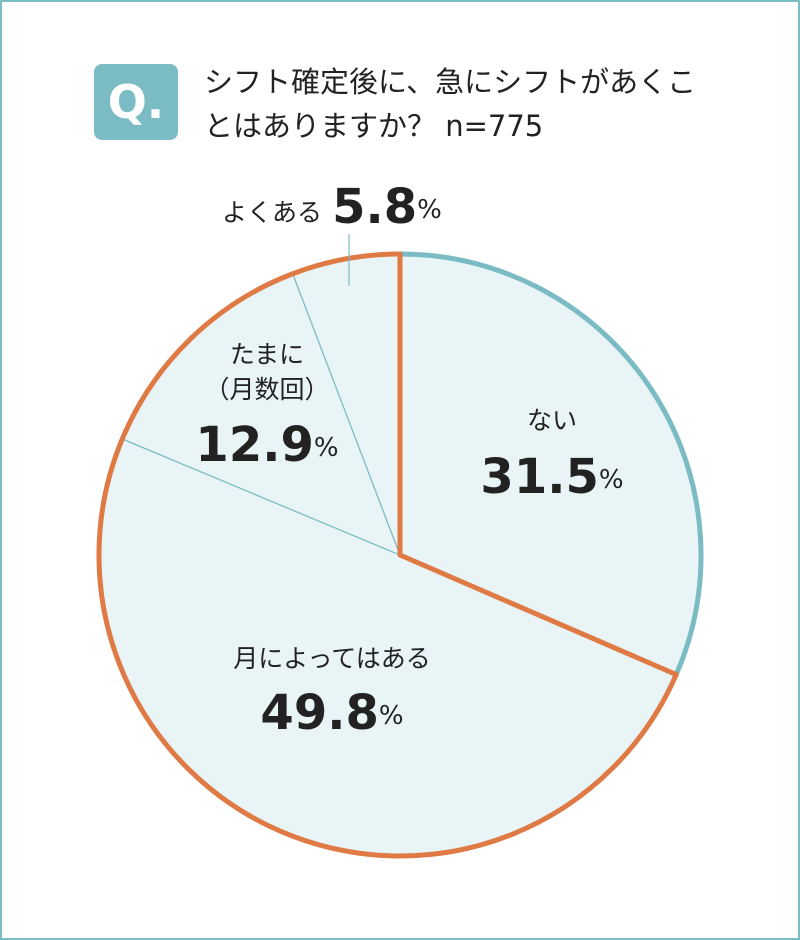 Image resolution: width=800 pixels, height=940 pixels. I want to click on value-label: 31.5%, so click(551, 477).